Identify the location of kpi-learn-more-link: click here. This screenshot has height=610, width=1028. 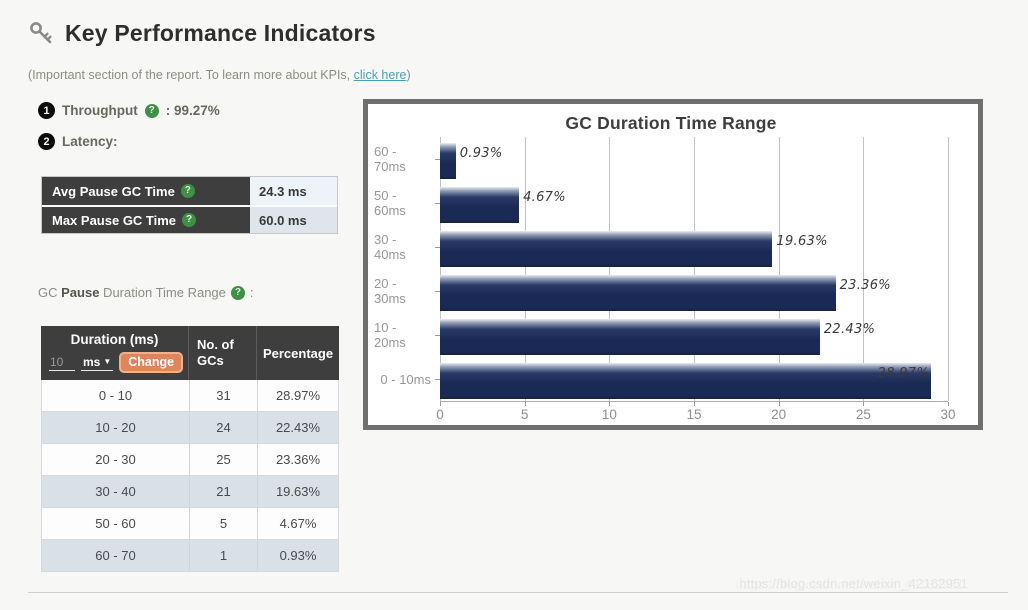
(380, 75).